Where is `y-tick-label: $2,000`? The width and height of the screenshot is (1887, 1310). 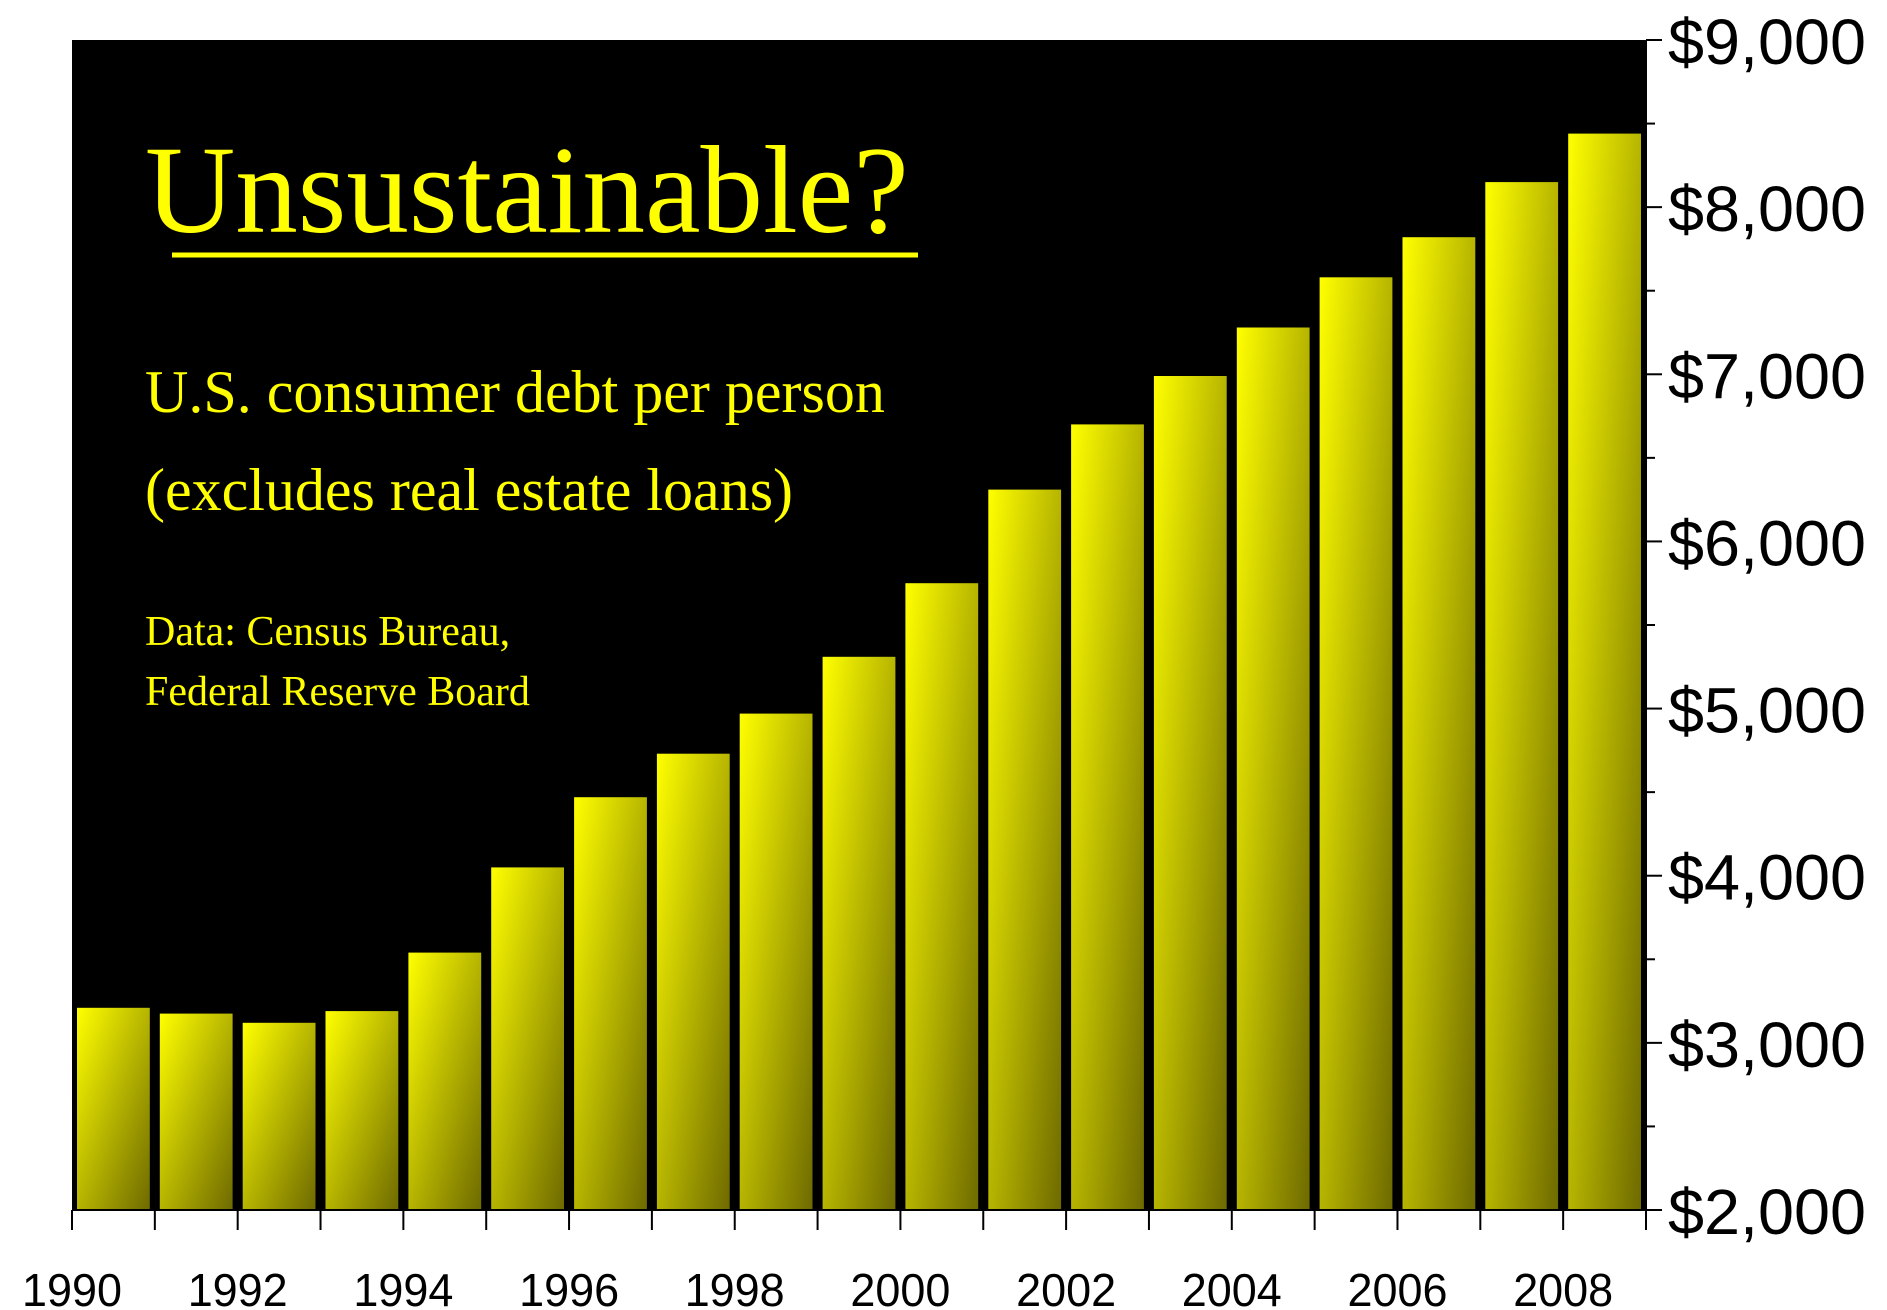 y-tick-label: $2,000 is located at coordinates (1767, 1212).